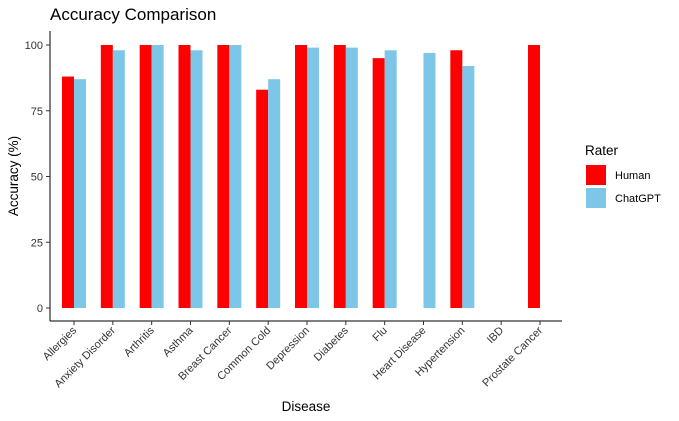 This screenshot has width=679, height=421. Describe the element at coordinates (37, 112) in the screenshot. I see `y-tick-label: 75` at that location.